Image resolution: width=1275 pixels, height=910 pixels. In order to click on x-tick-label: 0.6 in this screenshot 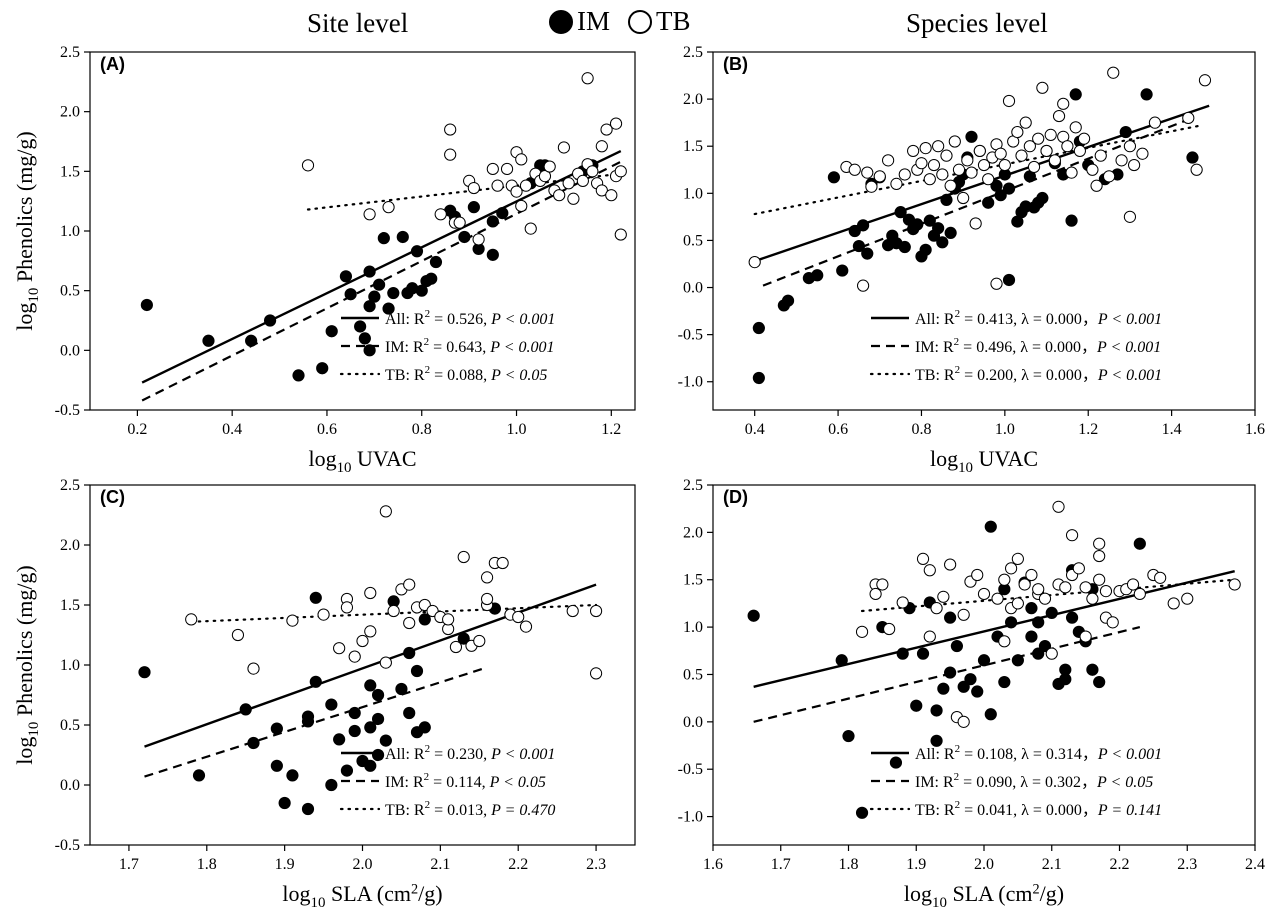, I will do `click(327, 429)`.